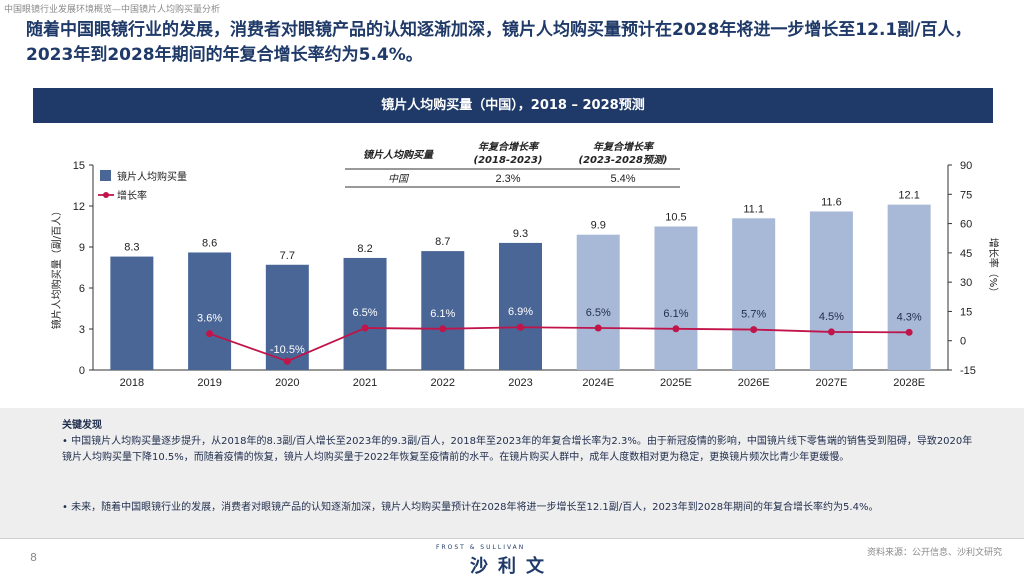 Image resolution: width=1024 pixels, height=578 pixels. Describe the element at coordinates (831, 317) in the screenshot. I see `growth-value-label: 4.5%` at that location.